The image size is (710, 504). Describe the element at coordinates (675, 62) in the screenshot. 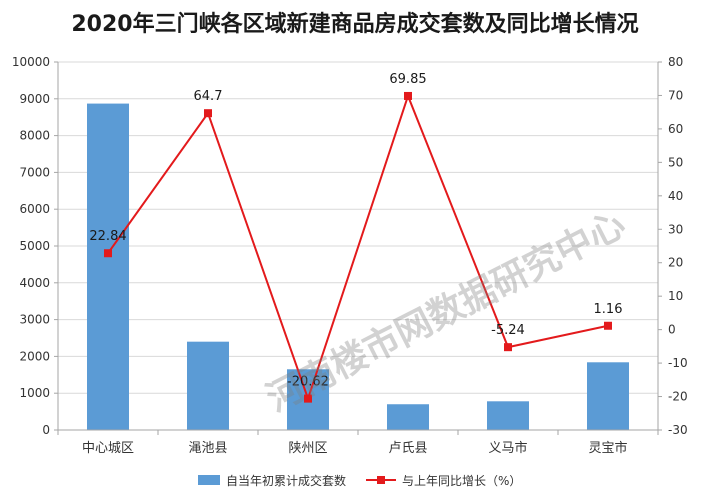

I see `y-right-tick-label: 80` at that location.